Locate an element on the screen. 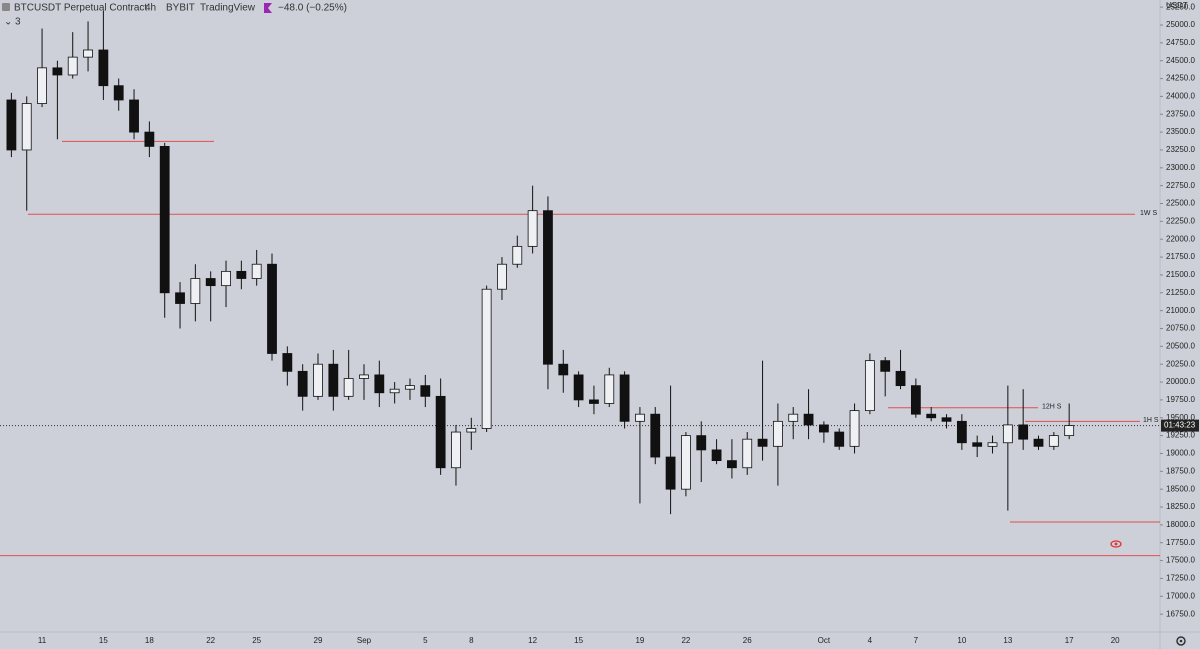 Image resolution: width=1200 pixels, height=649 pixels. gear is located at coordinates (1181, 641).